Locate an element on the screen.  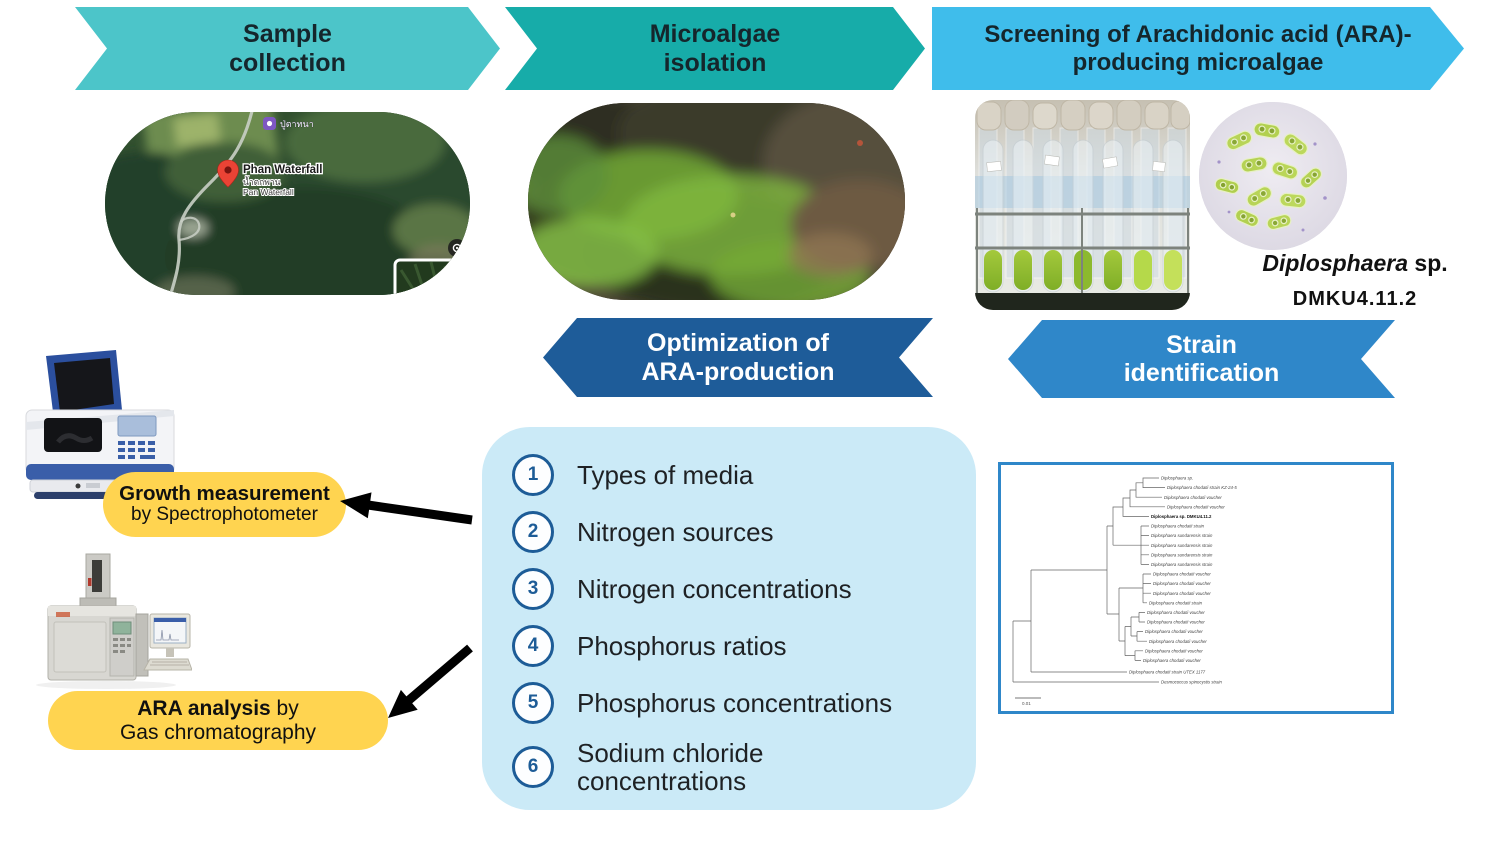
svg-text:Diplosphaera chodatii strain U: Diplosphaera chodatii strain UTEX 1177 is located at coordinates (1167, 672).